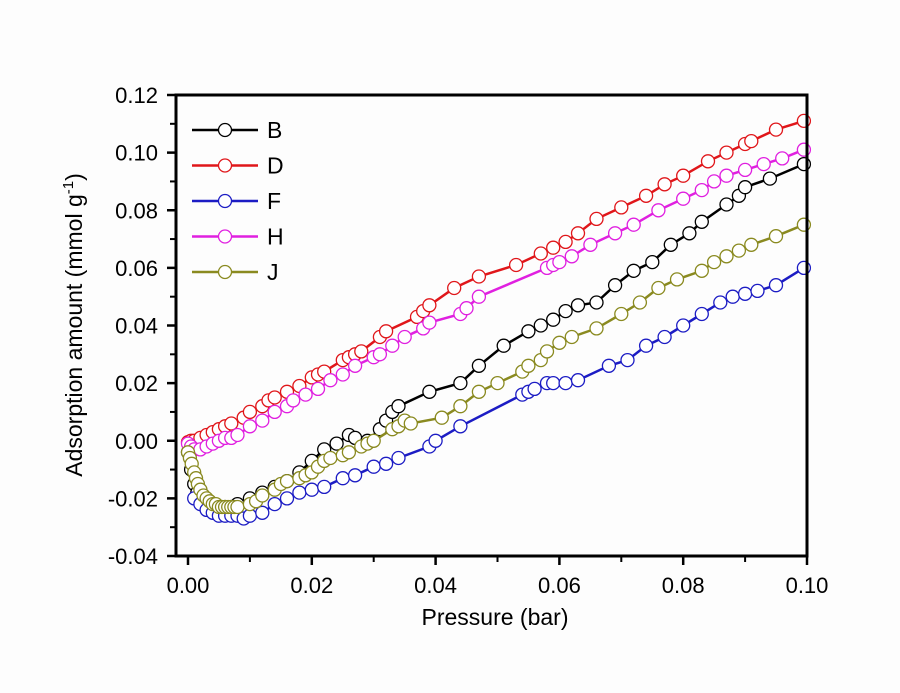 The width and height of the screenshot is (900, 693). What do you see at coordinates (275, 166) in the screenshot?
I see `legend-label: D` at bounding box center [275, 166].